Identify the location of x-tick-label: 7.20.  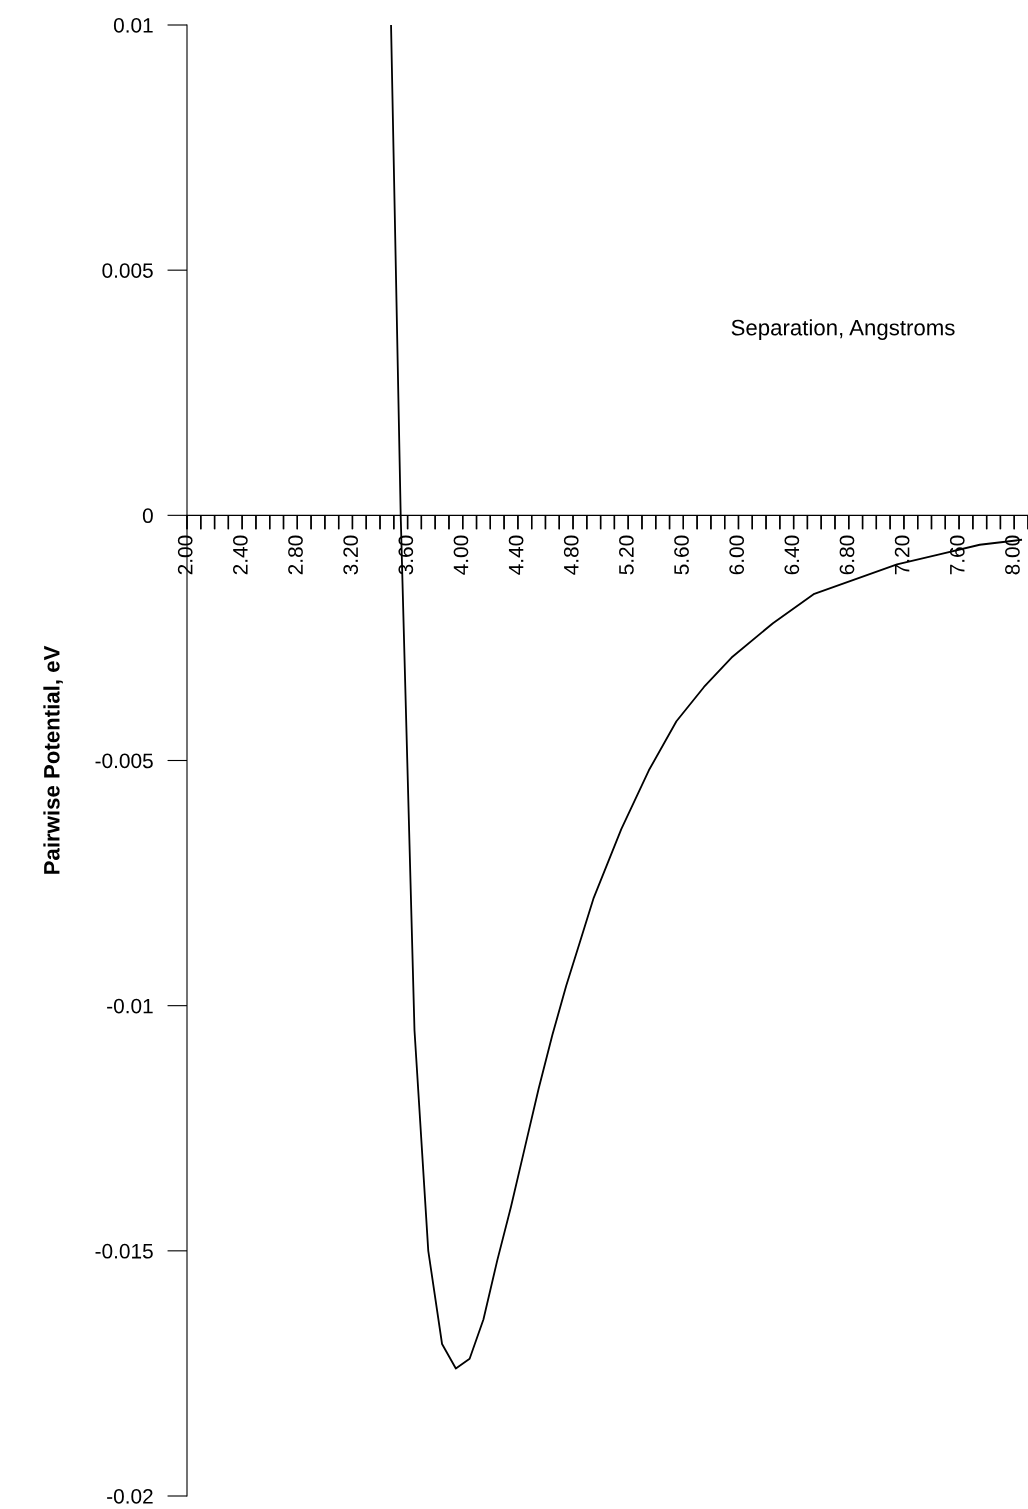
(902, 555).